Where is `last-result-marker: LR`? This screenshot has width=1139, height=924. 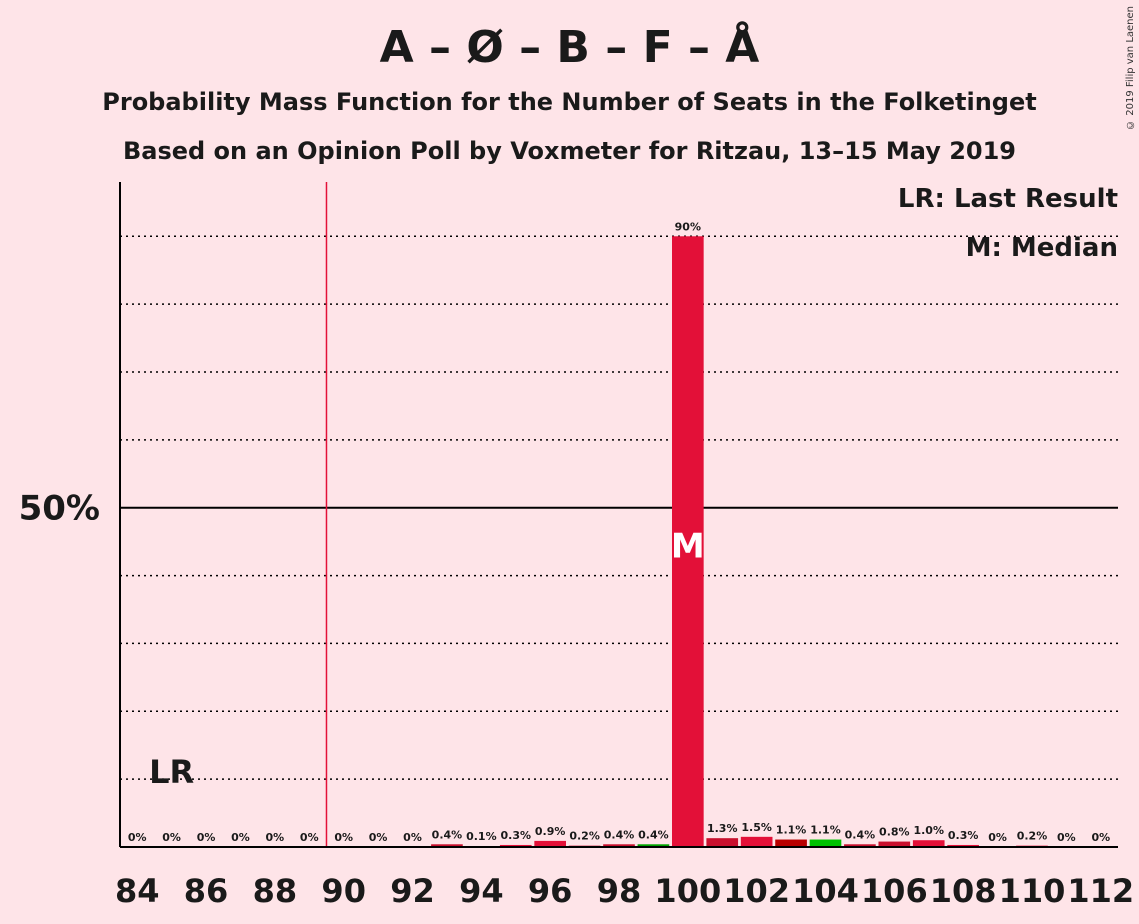 last-result-marker: LR is located at coordinates (171, 772).